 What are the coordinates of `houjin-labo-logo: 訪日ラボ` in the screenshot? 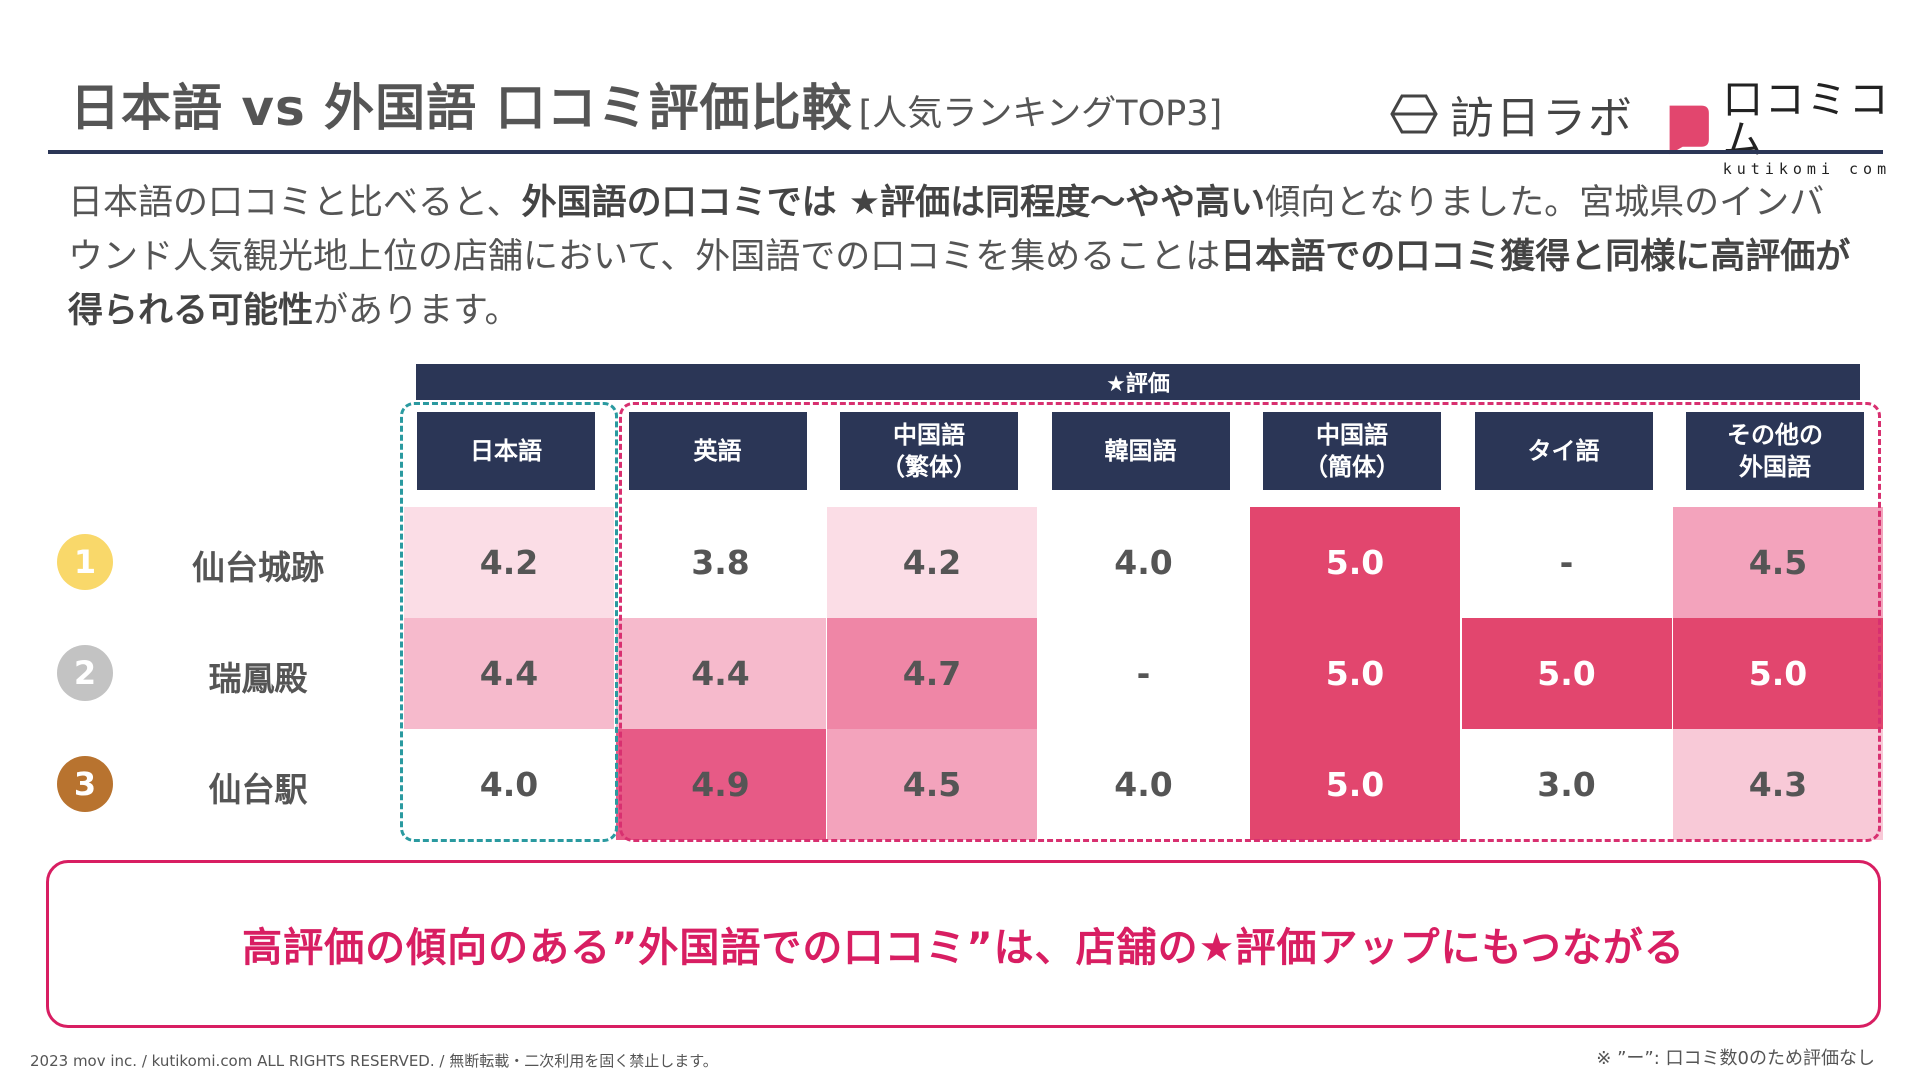 It's located at (1511, 114).